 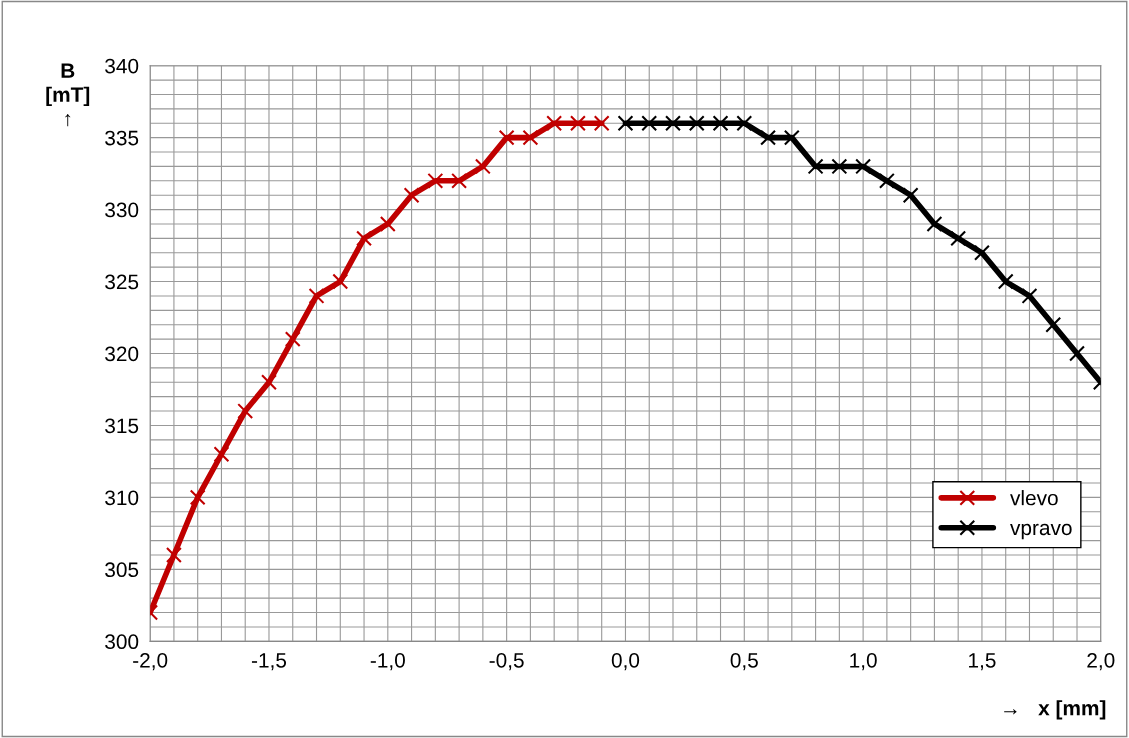 What do you see at coordinates (150, 661) in the screenshot?
I see `x-tick-label: -2,0` at bounding box center [150, 661].